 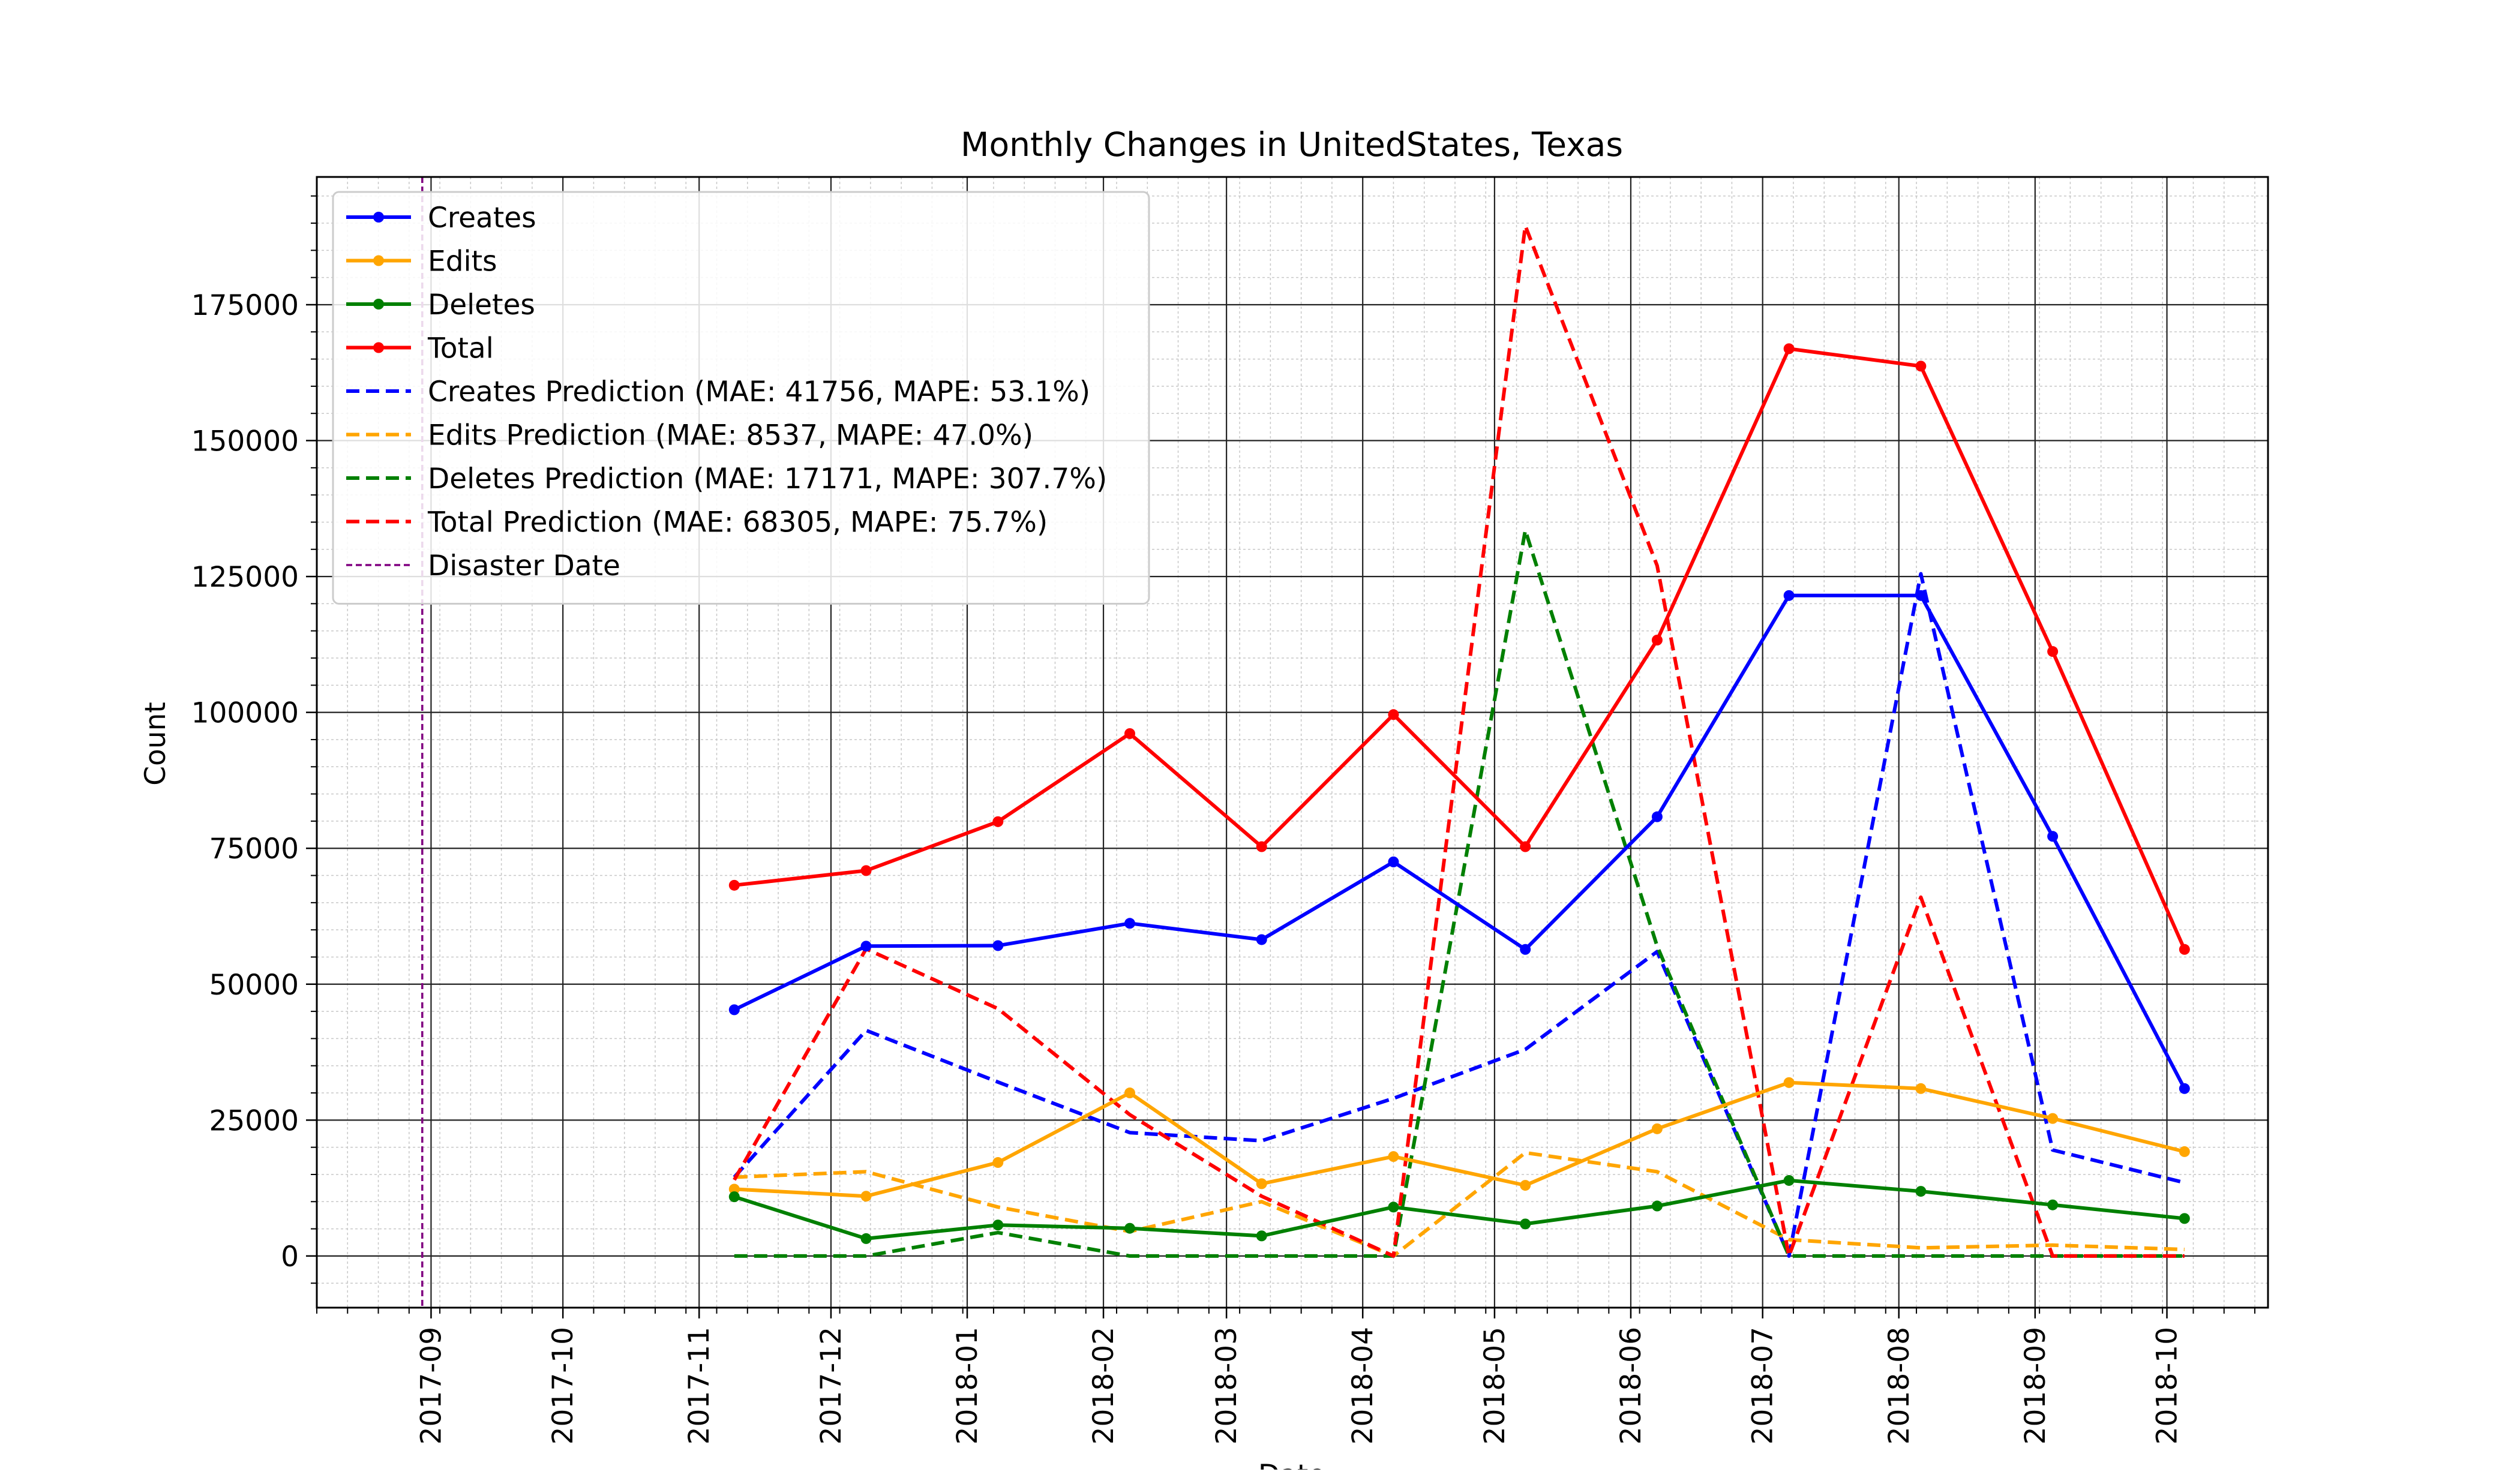 I want to click on x-tick-label: 2018-05, so click(x=1494, y=1385).